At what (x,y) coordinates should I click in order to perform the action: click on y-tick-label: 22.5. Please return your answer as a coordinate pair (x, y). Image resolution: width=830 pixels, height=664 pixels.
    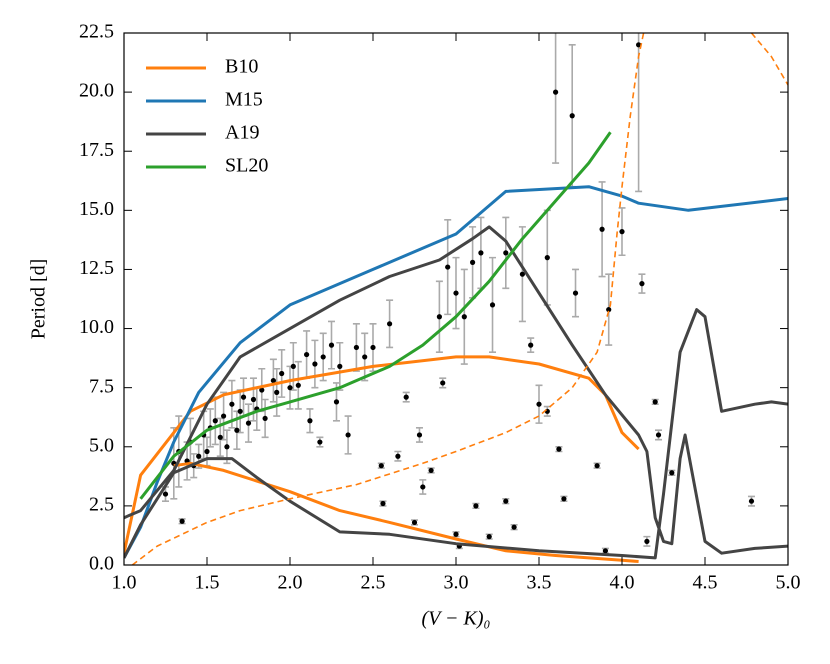
    Looking at the image, I should click on (96, 32).